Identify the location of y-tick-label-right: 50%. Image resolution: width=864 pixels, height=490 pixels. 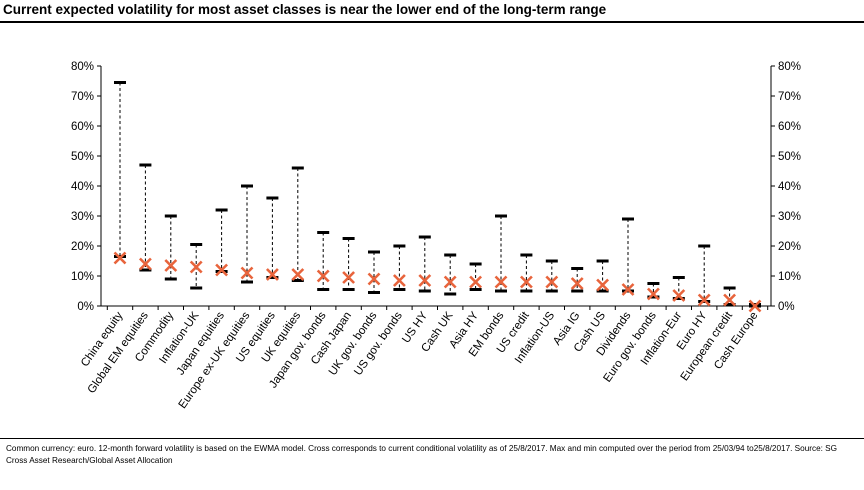
(789, 157).